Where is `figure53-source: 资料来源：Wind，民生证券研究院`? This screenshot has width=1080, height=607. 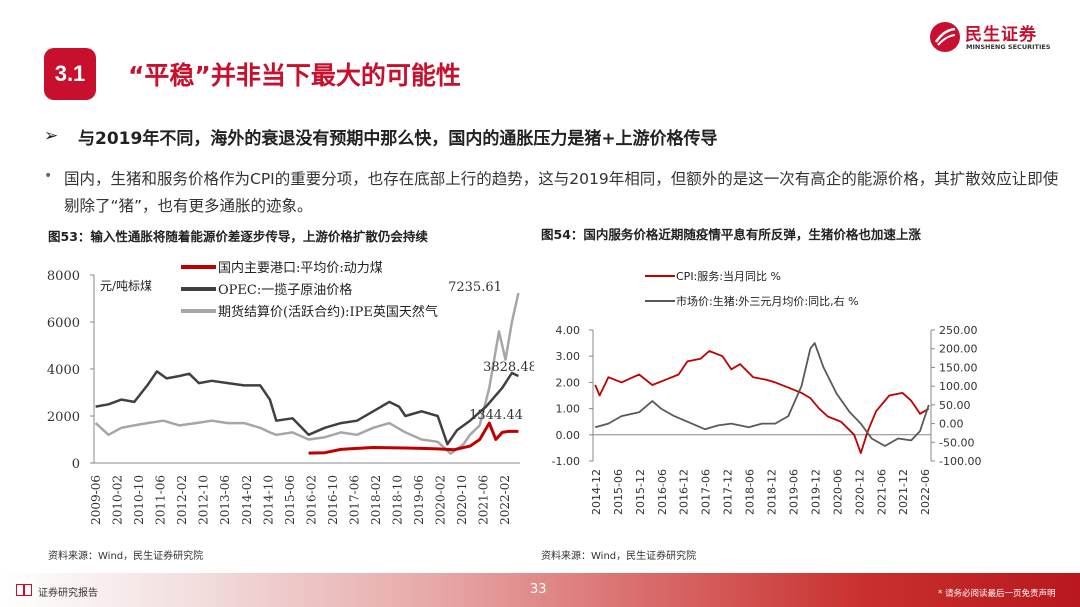 figure53-source: 资料来源：Wind，民生证券研究院 is located at coordinates (126, 556).